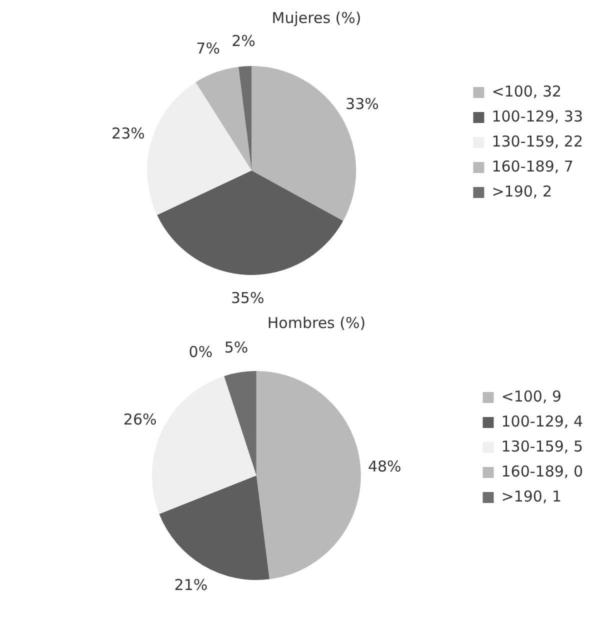  What do you see at coordinates (537, 141) in the screenshot?
I see `legend-label: 130-159, 22` at bounding box center [537, 141].